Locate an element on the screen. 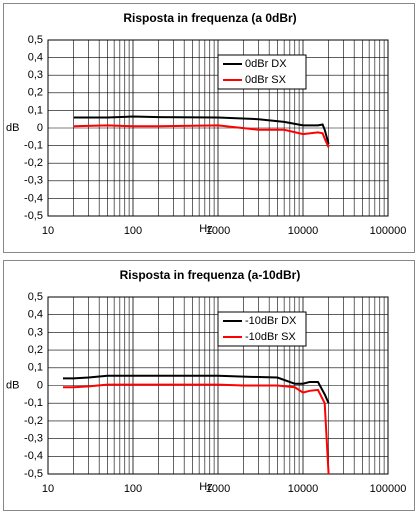 This screenshot has width=418, height=513. legend-label: 0dBr DX is located at coordinates (266, 64).